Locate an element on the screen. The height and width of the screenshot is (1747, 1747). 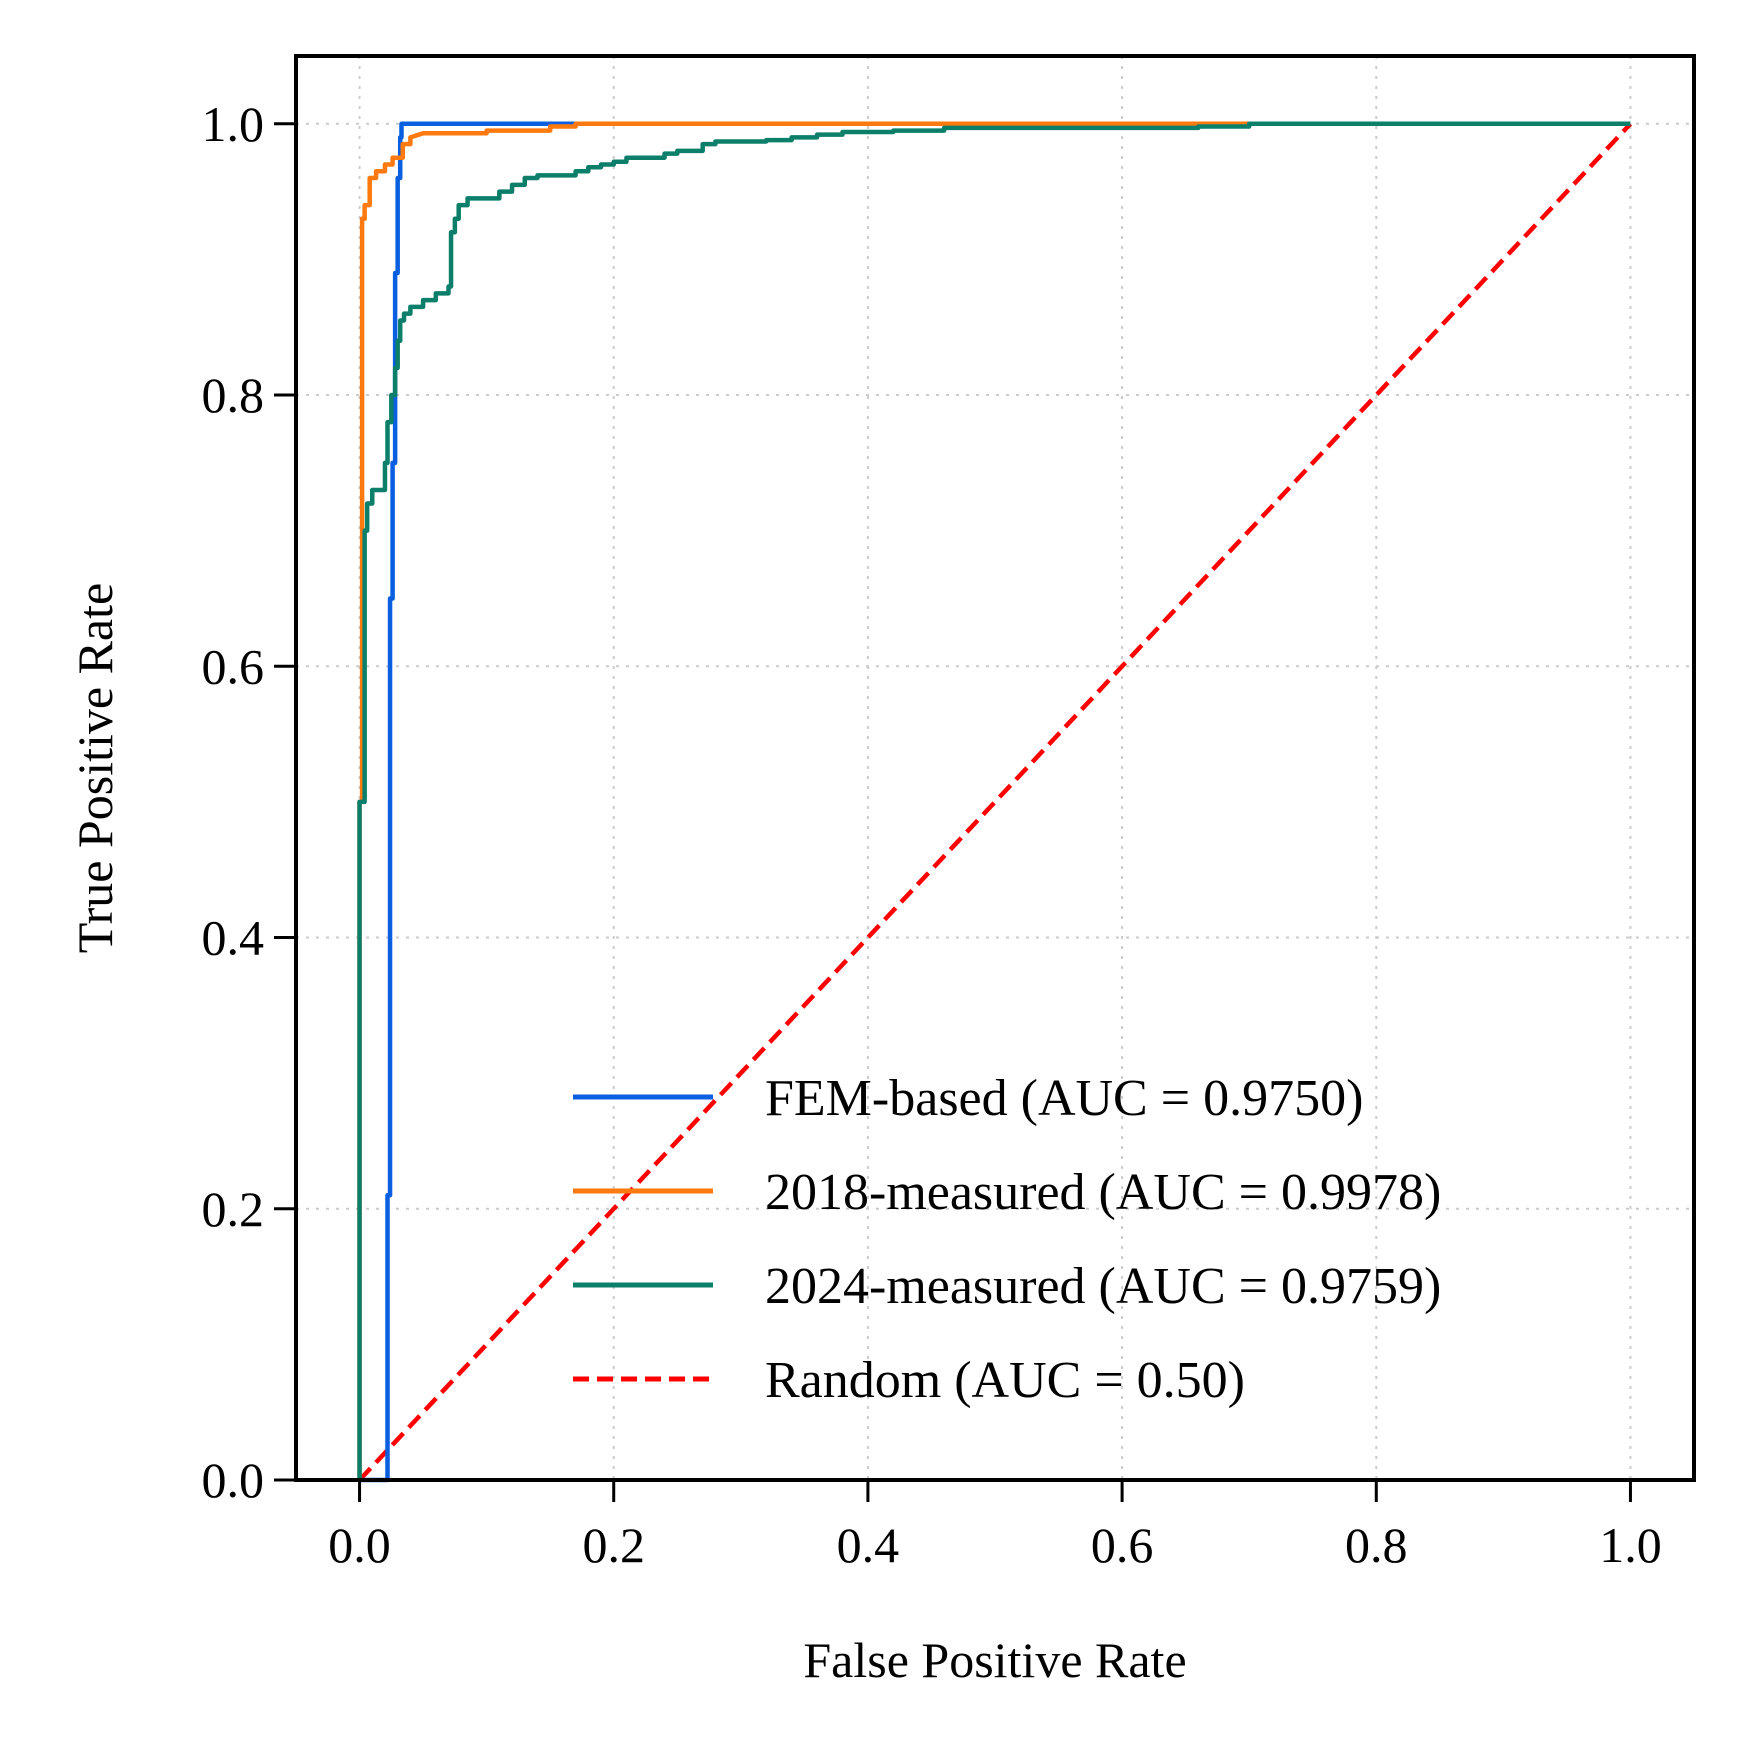
y-tick-label: 0.6 is located at coordinates (233, 666).